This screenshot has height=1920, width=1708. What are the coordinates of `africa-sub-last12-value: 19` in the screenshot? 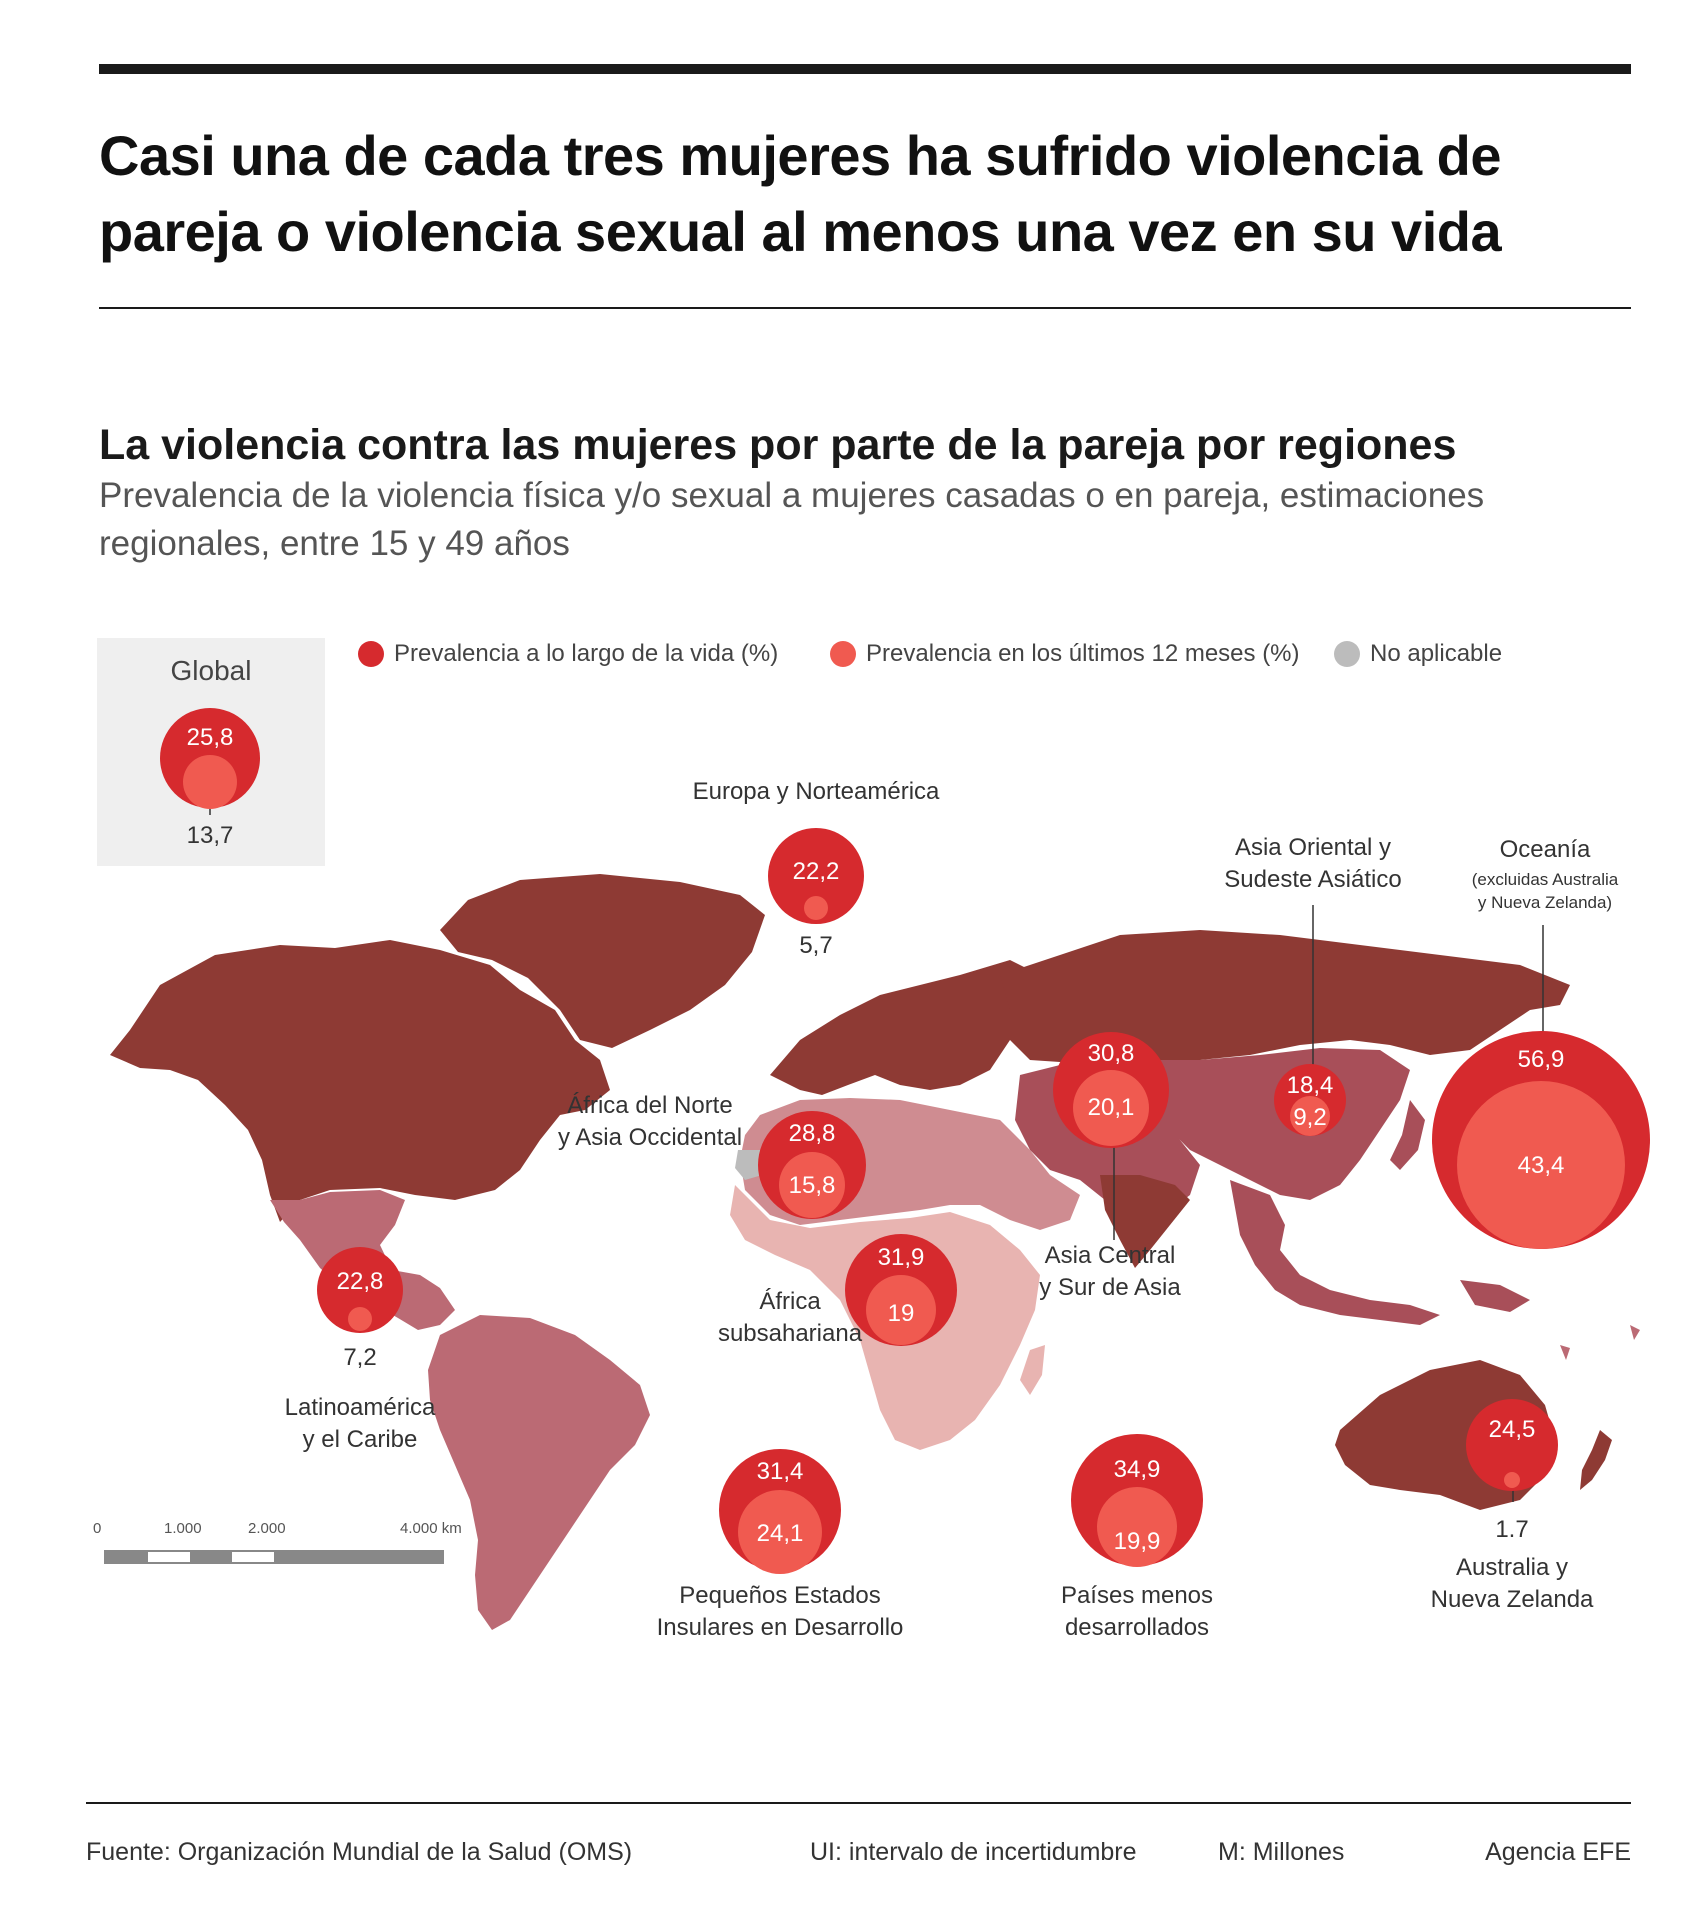 It's located at (901, 1313).